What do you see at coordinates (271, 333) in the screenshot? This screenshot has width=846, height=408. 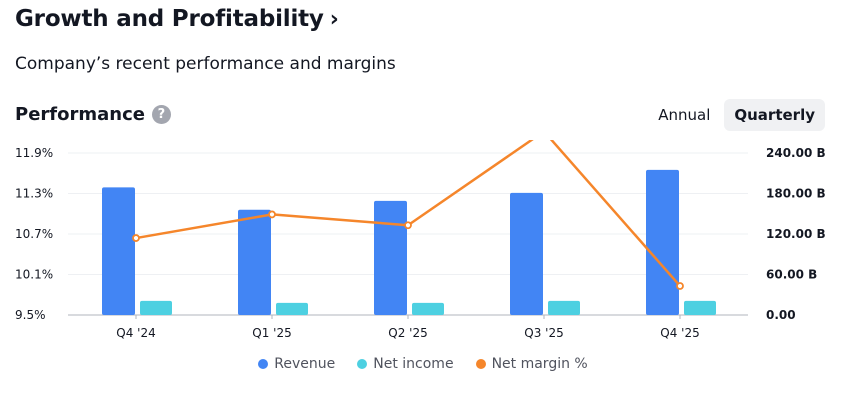 I see `x-axis-tick-label: Q1 '25` at bounding box center [271, 333].